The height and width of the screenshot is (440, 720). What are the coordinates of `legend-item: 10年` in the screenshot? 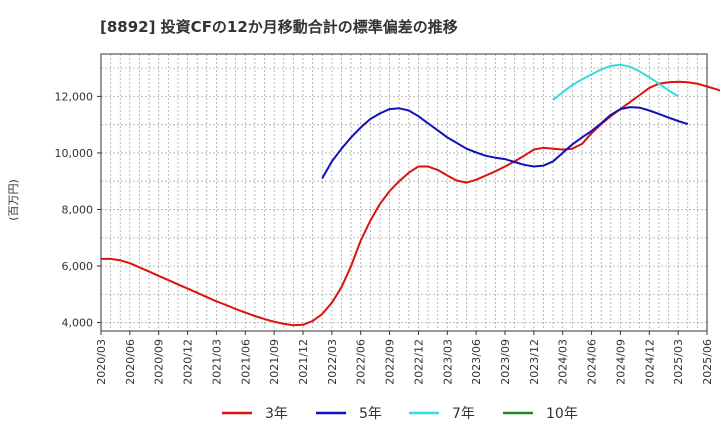 It's located at (540, 414).